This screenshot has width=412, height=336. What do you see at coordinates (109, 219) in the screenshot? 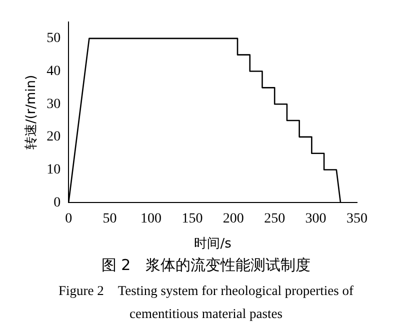
I see `x-tick-label: 50` at bounding box center [109, 219].